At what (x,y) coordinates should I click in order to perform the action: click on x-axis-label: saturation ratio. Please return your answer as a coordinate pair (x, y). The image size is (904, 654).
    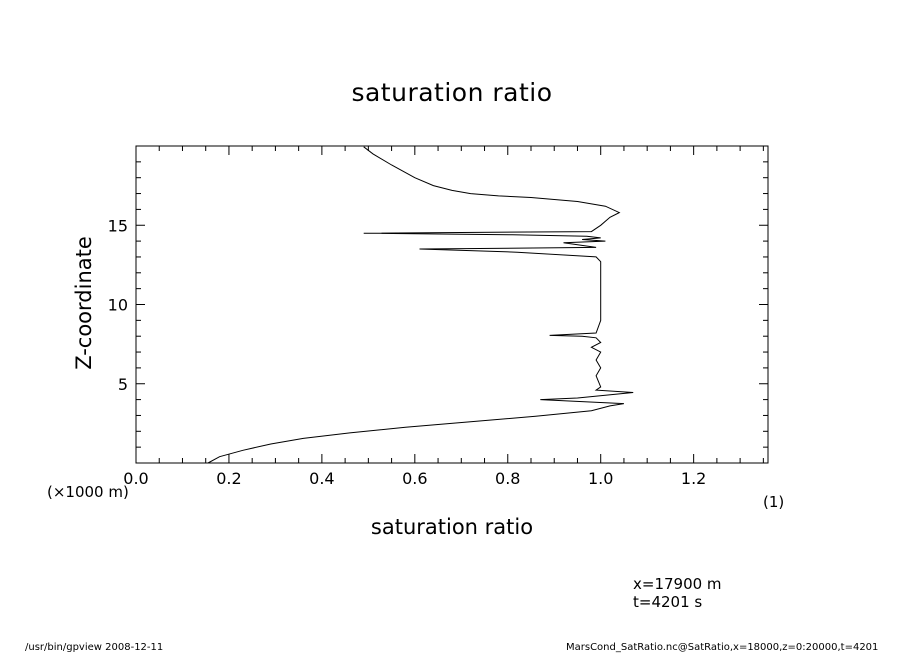
    Looking at the image, I should click on (452, 527).